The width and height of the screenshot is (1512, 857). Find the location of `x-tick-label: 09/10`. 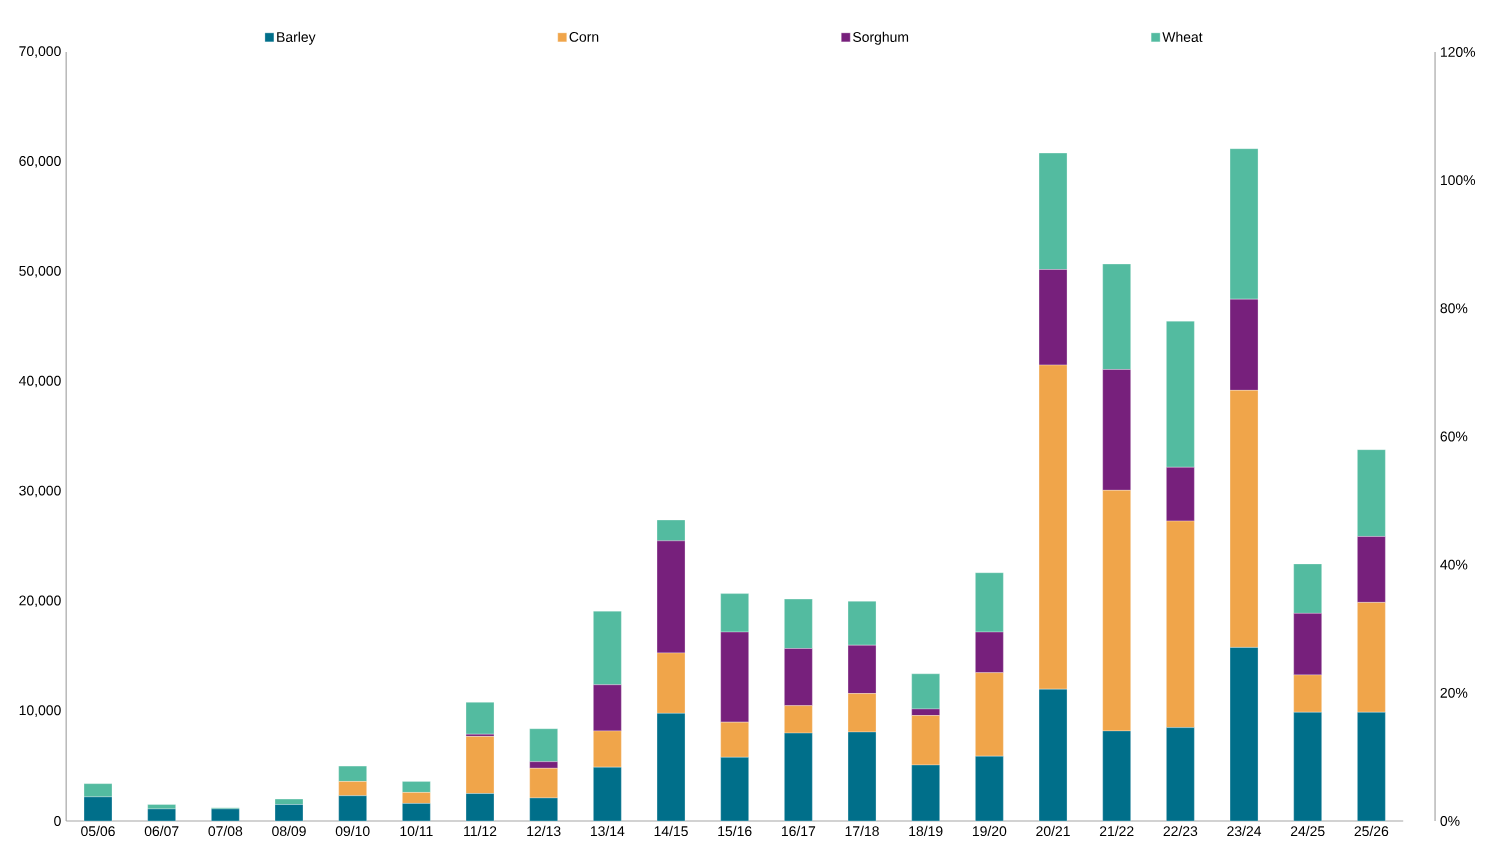

x-tick-label: 09/10 is located at coordinates (352, 831).